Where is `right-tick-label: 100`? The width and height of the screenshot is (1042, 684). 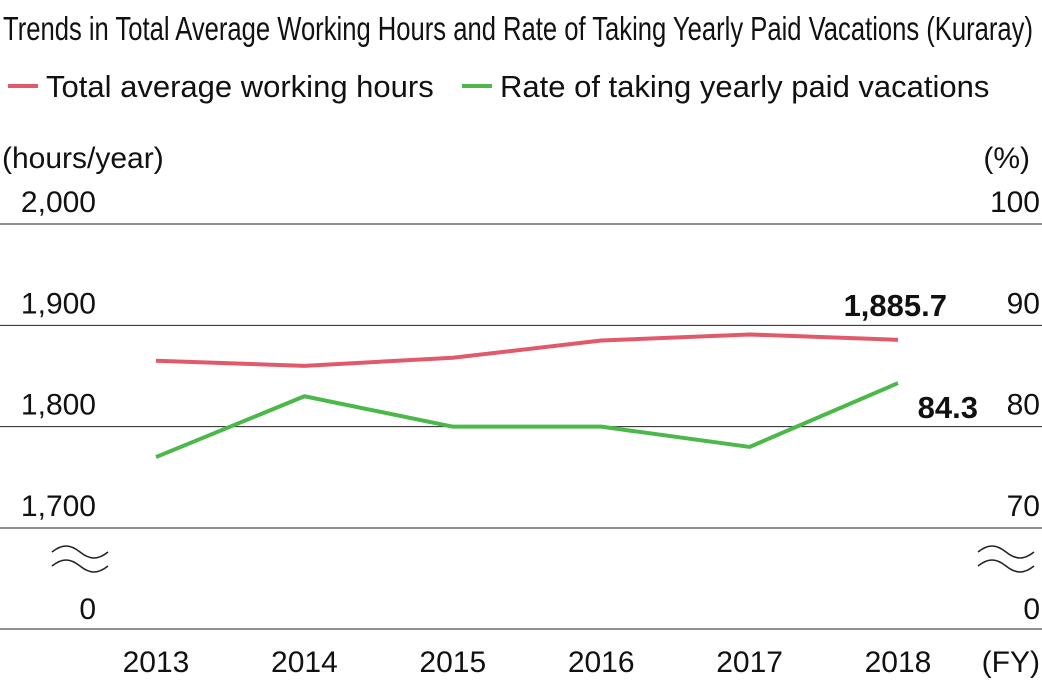 right-tick-label: 100 is located at coordinates (1015, 202).